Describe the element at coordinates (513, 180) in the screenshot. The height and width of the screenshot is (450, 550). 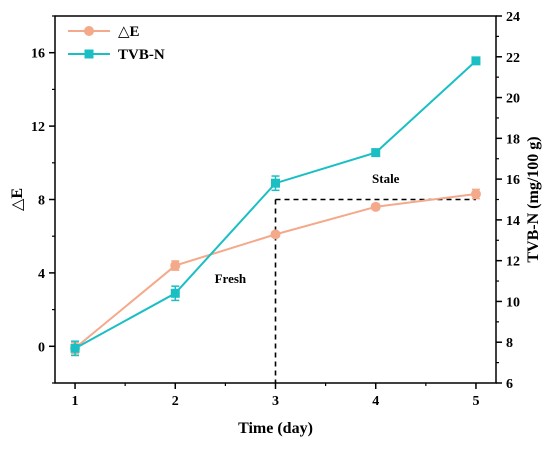
I see `right-y-tick-label-16: 16` at that location.